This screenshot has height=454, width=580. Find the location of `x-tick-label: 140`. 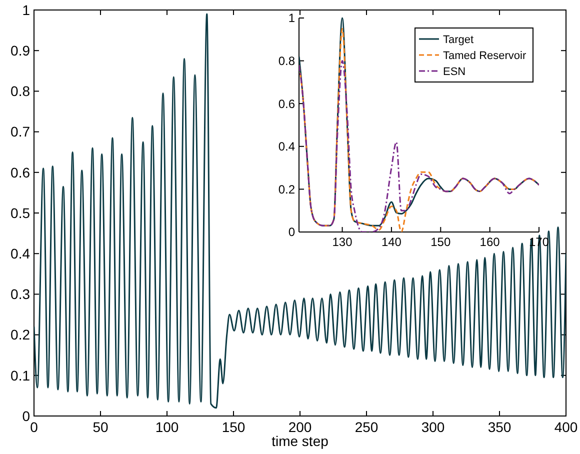

x-tick-label: 140 is located at coordinates (391, 242).